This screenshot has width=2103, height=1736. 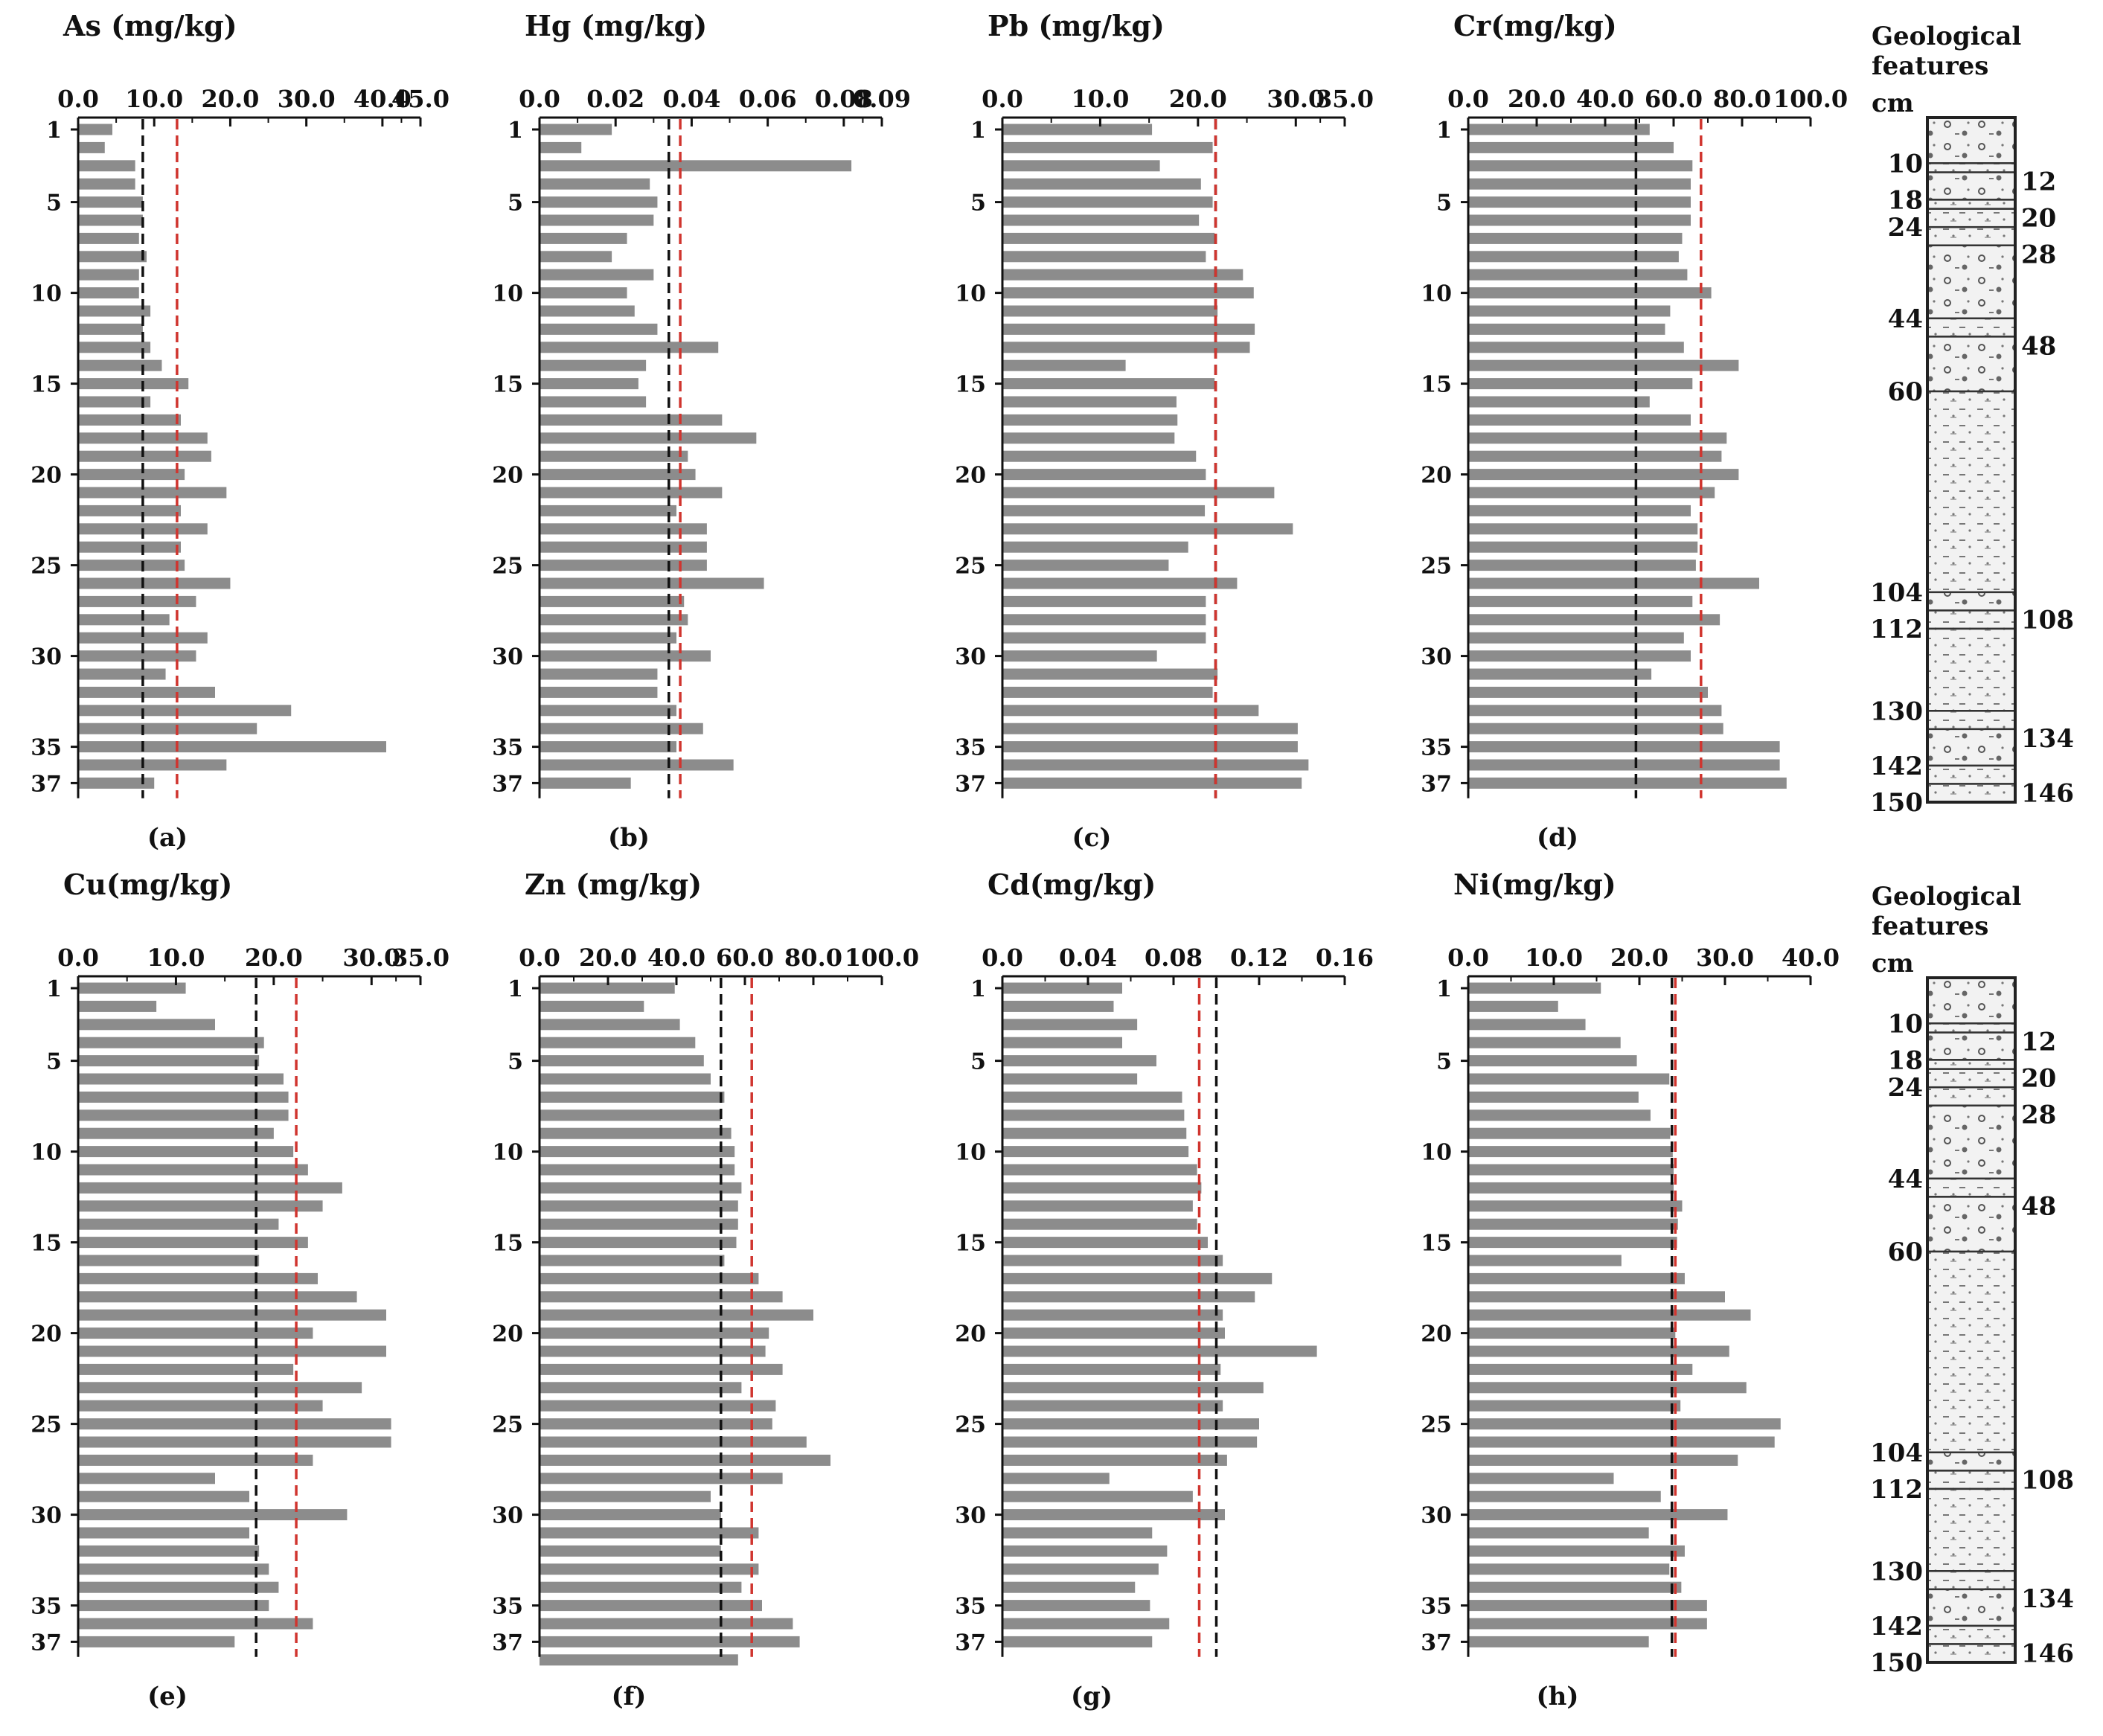 I want to click on x-tick-label: 40.0, so click(x=676, y=958).